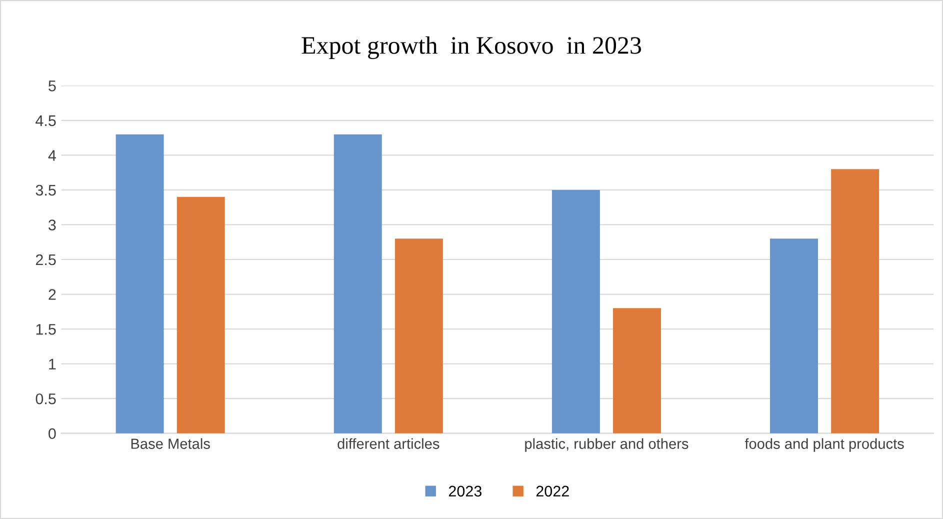 This screenshot has height=519, width=943. I want to click on y-tick-label: 3, so click(52, 225).